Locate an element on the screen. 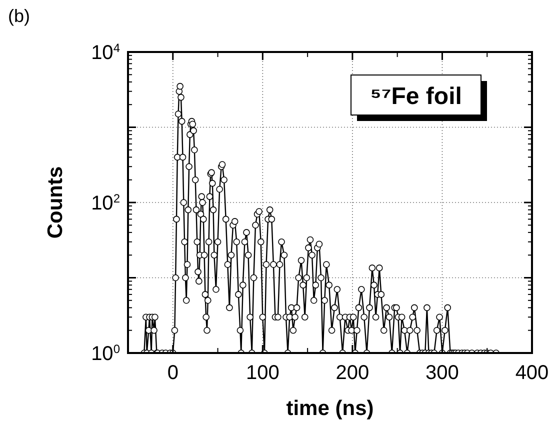  y-axis-title: Counts is located at coordinates (55, 202).